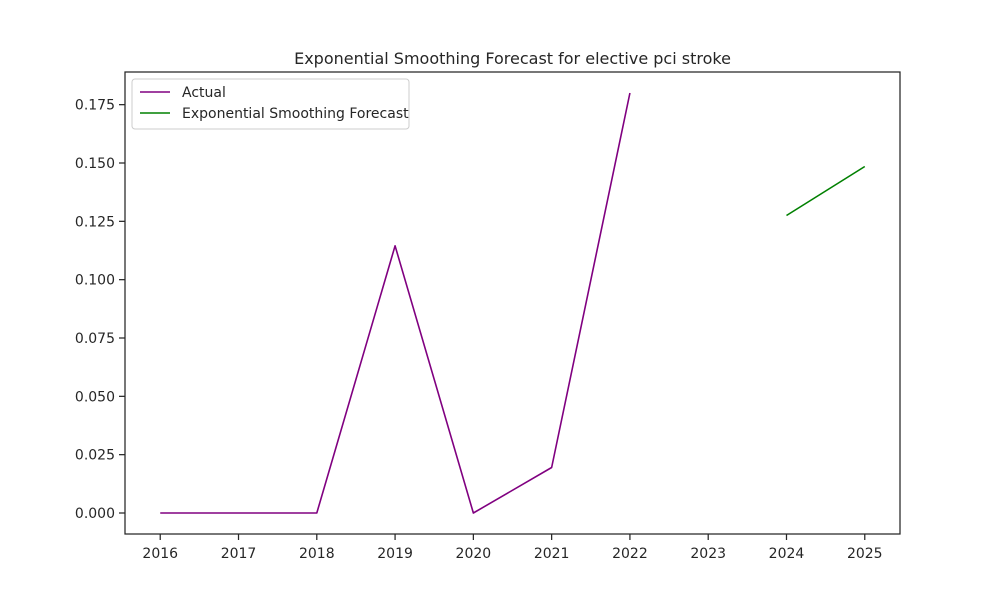 Image resolution: width=1000 pixels, height=600 pixels. Describe the element at coordinates (95, 222) in the screenshot. I see `y-tick-label: 0.125` at that location.